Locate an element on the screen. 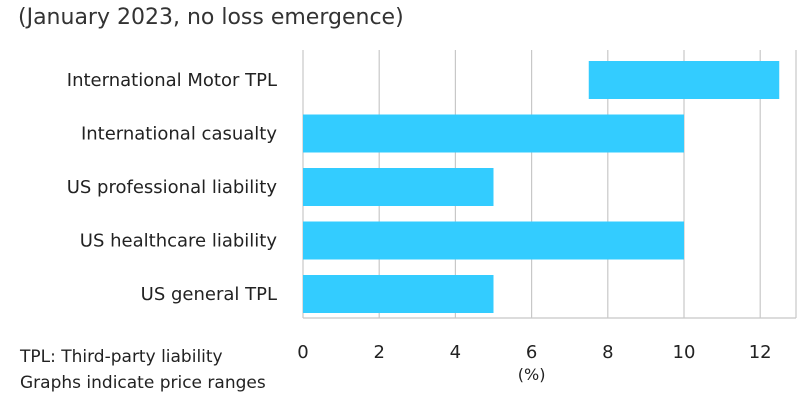  x-tick-label-6: 6 is located at coordinates (531, 352).